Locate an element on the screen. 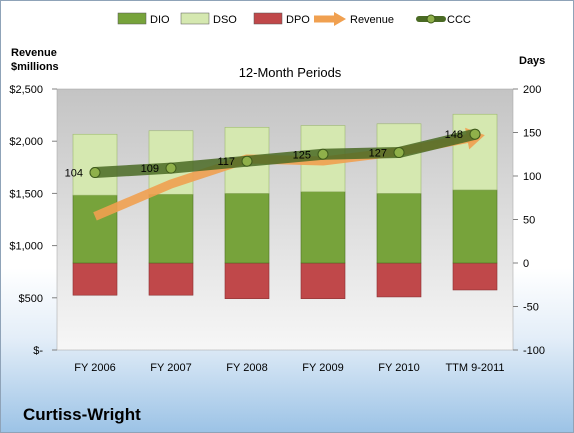  ccc-data-label: 104 is located at coordinates (74, 174).